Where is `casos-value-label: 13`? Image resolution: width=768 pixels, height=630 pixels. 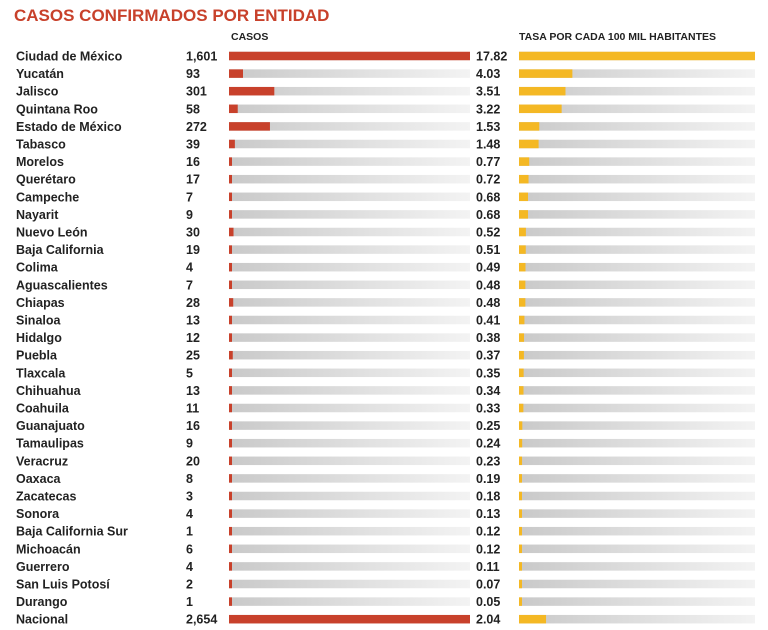
casos-value-label: 13 is located at coordinates (193, 321).